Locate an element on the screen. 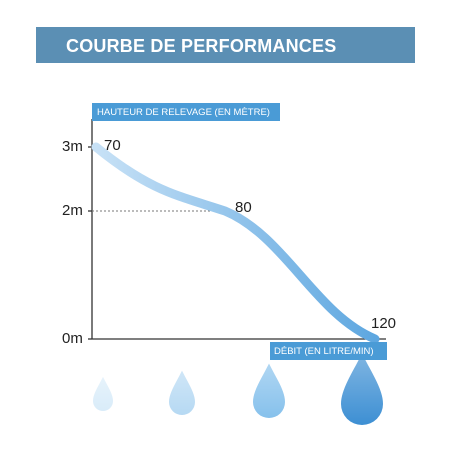  data-label: 80 is located at coordinates (243, 207).